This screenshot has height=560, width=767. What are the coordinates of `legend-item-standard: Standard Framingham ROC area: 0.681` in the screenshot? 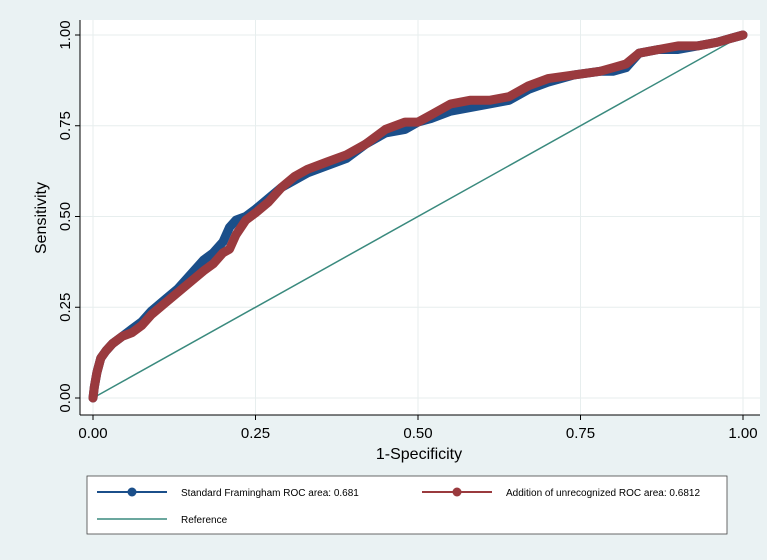 It's located at (228, 493).